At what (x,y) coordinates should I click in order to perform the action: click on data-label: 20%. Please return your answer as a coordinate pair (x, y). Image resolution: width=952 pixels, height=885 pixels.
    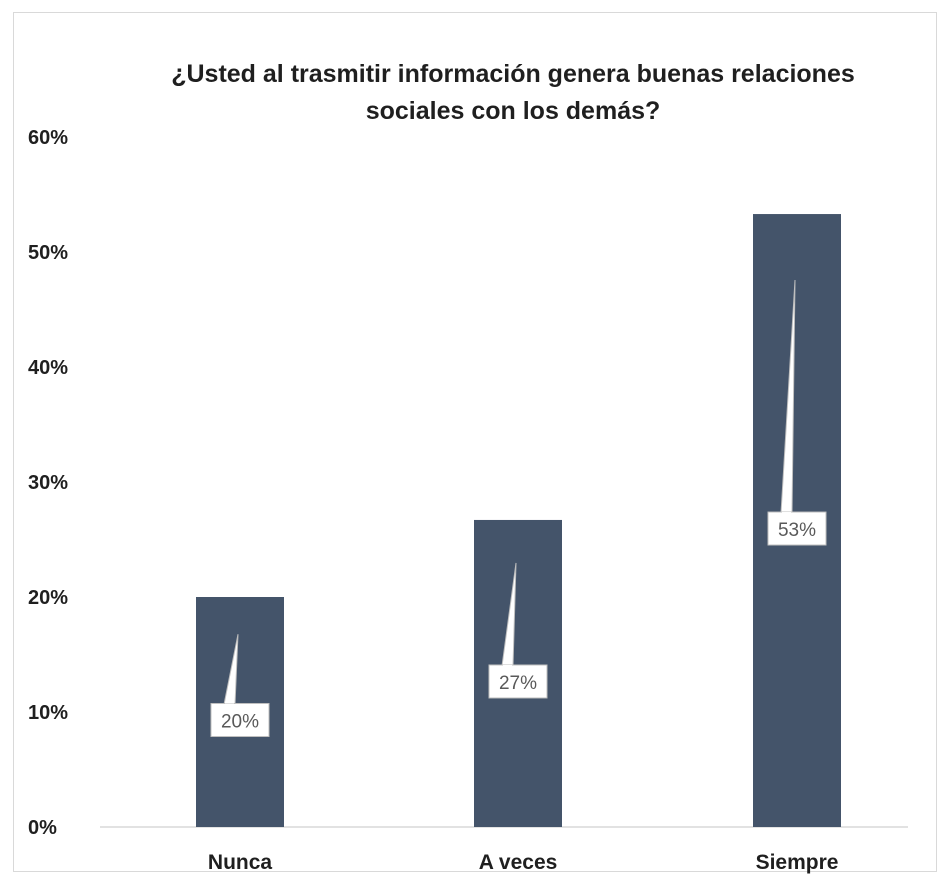
    Looking at the image, I should click on (240, 722).